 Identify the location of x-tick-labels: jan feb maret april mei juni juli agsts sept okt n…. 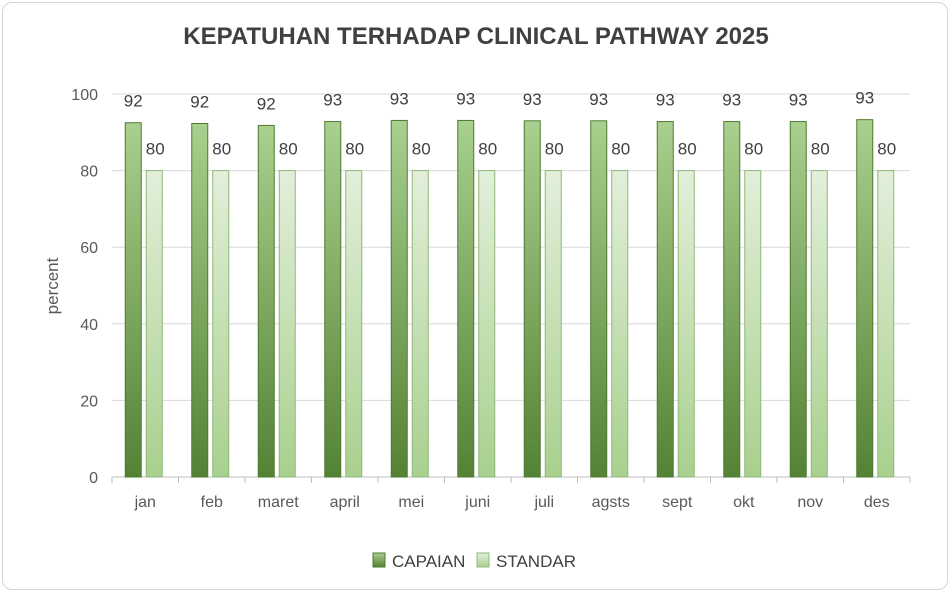
(511, 494).